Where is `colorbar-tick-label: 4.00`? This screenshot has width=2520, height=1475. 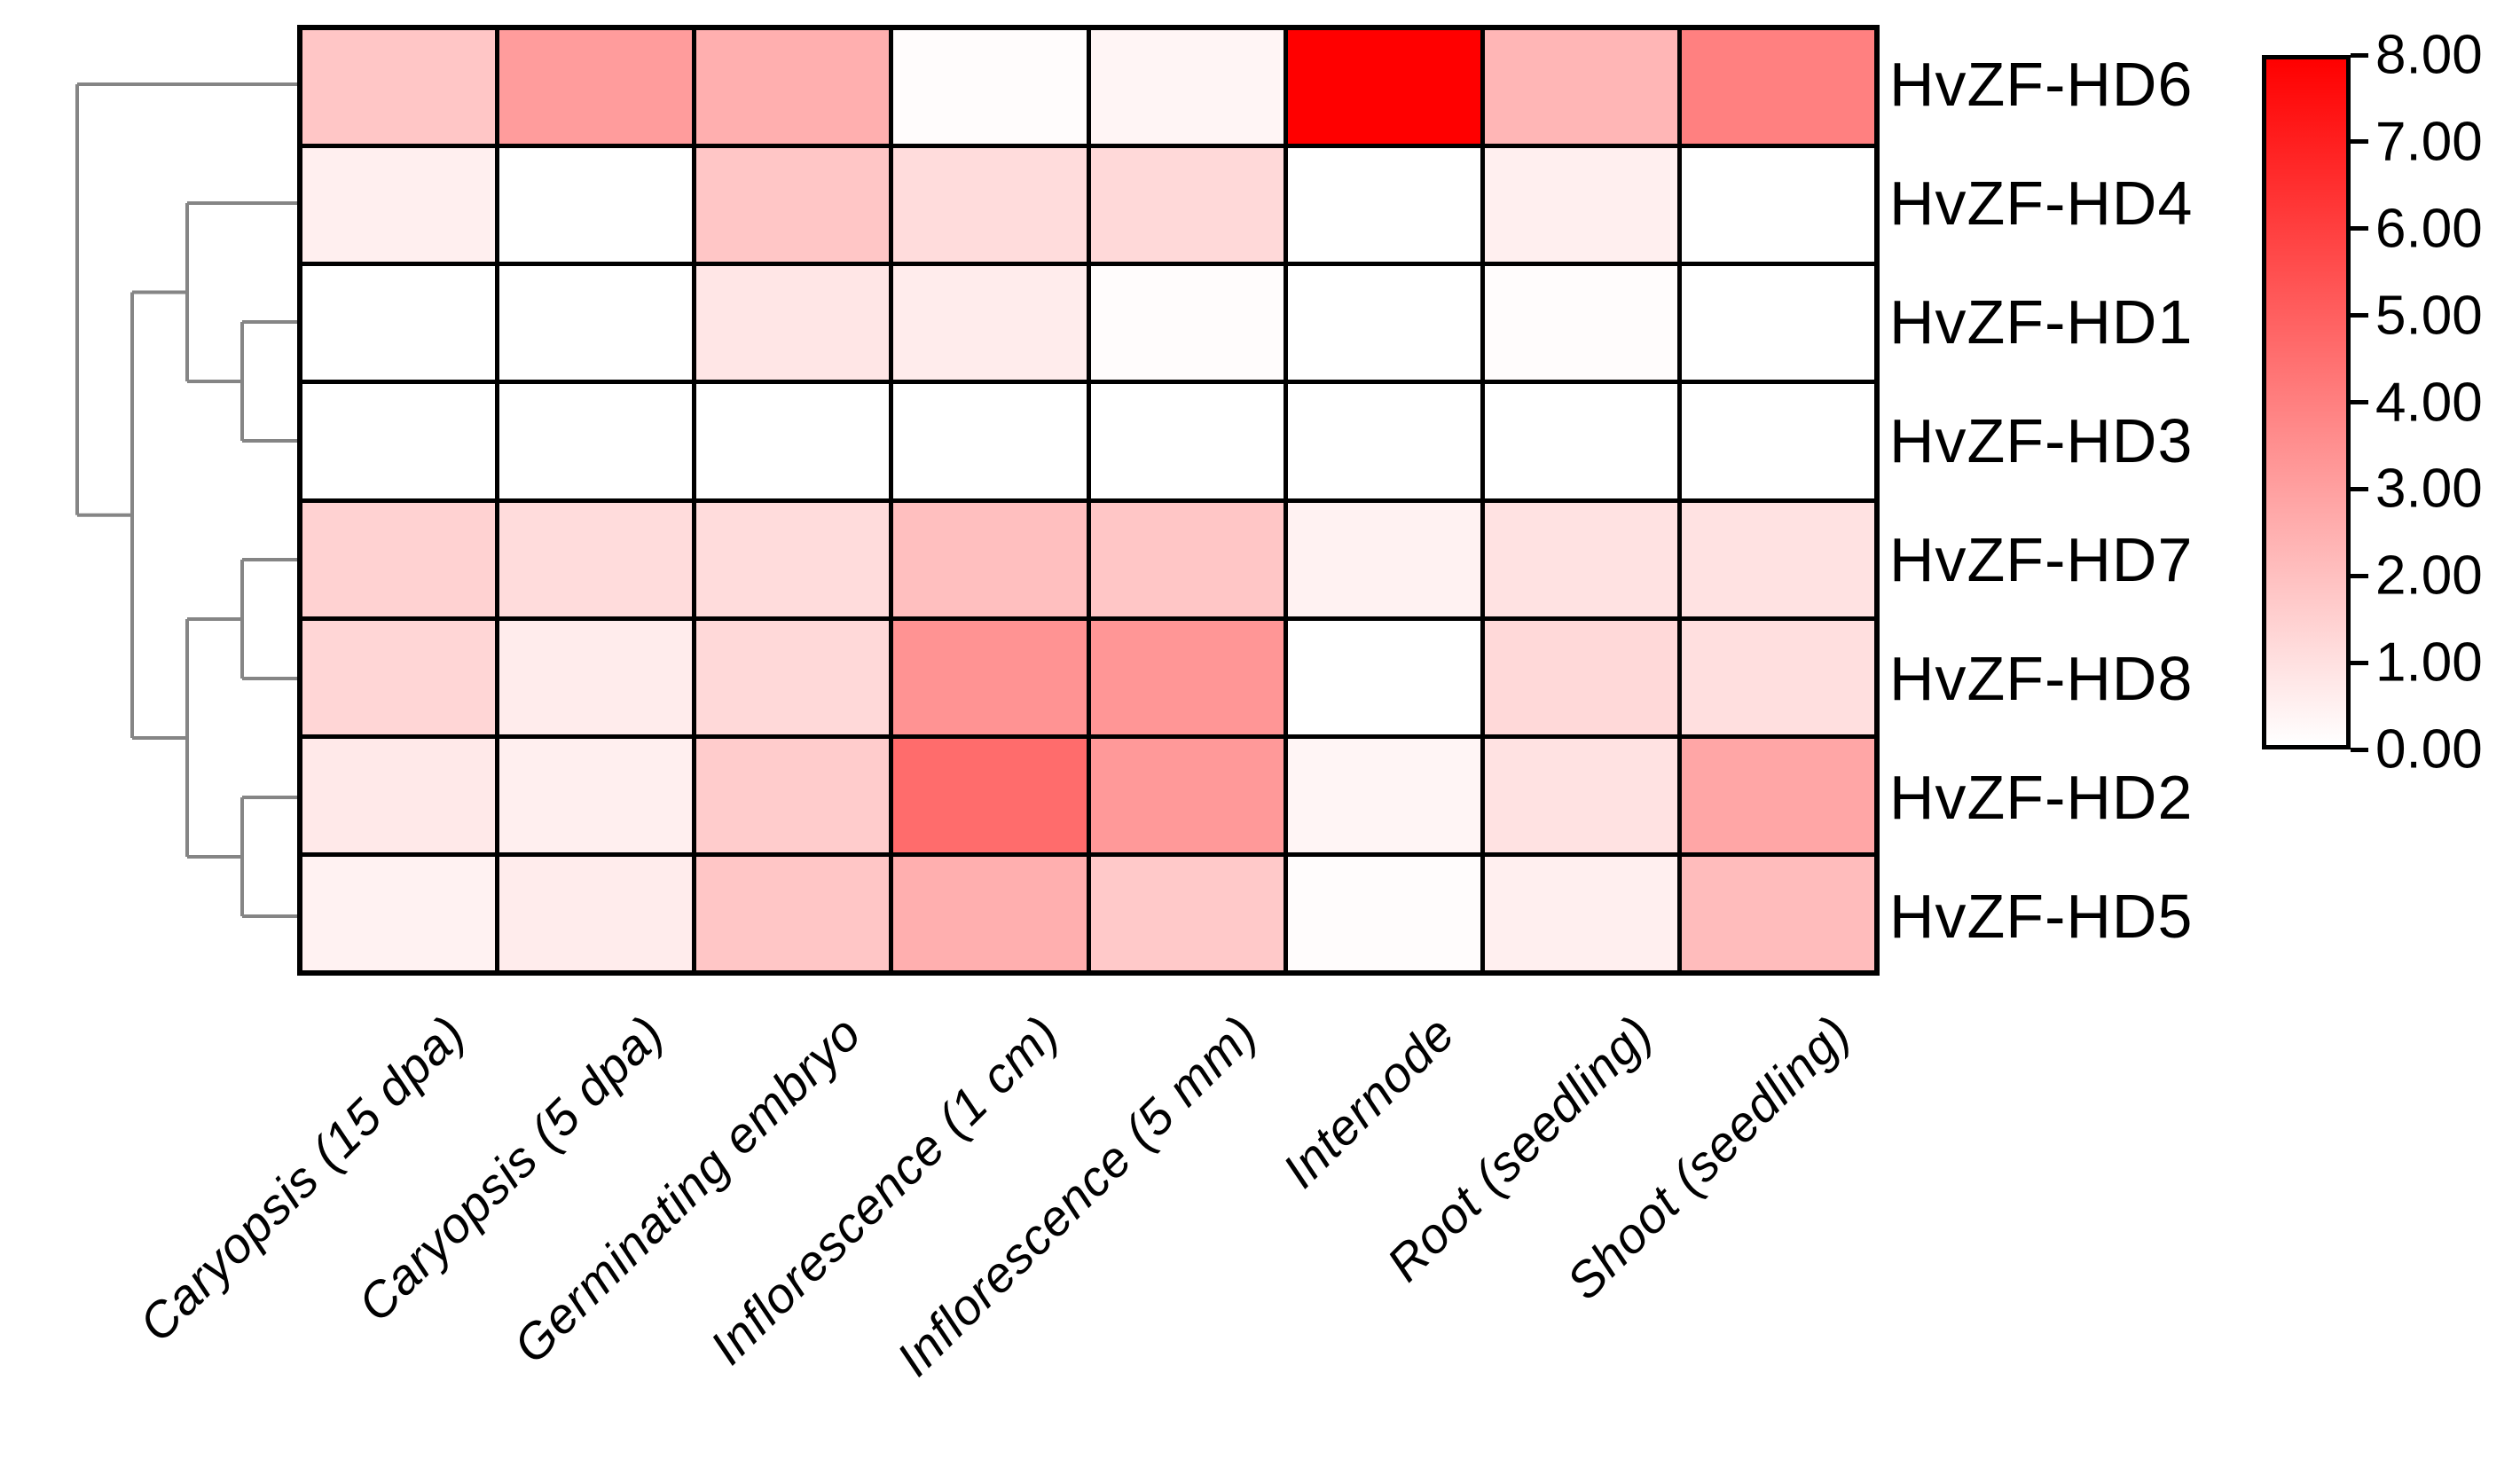
colorbar-tick-label: 4.00 is located at coordinates (2429, 402).